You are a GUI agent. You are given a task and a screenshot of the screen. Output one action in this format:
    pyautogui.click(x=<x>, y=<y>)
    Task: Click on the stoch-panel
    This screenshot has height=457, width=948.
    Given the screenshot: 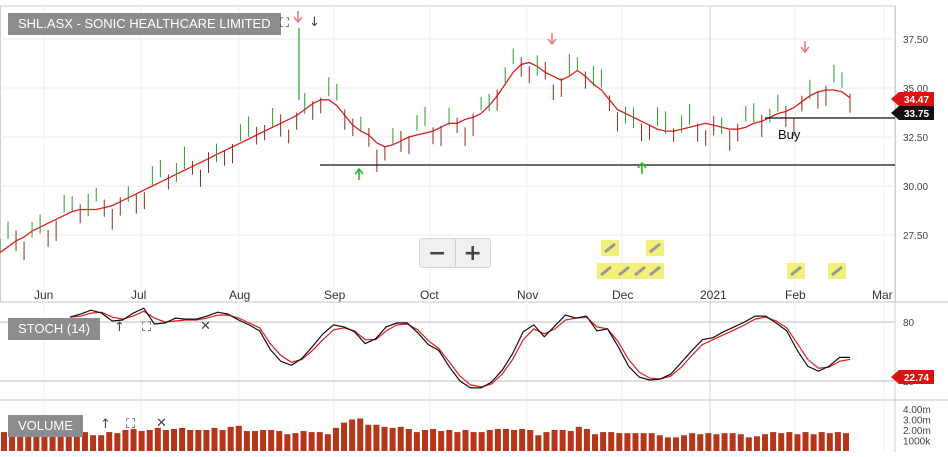 What is the action you would take?
    pyautogui.click(x=460, y=348)
    